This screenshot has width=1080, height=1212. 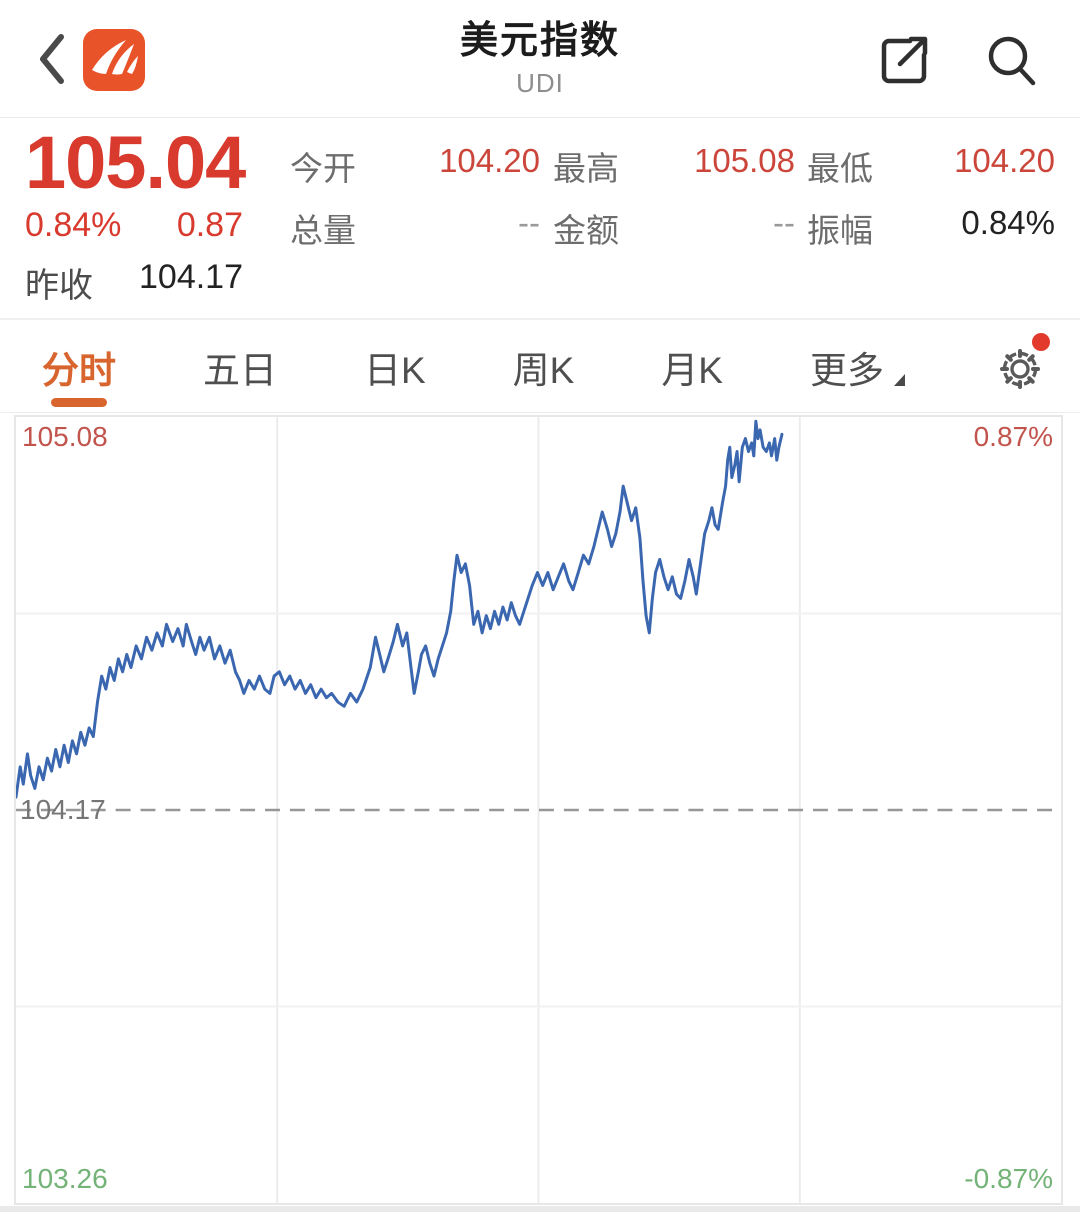 What do you see at coordinates (239, 370) in the screenshot?
I see `tab-five-day: 五日` at bounding box center [239, 370].